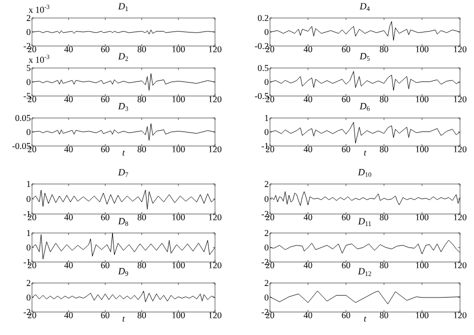  I want to click on y-tick-label: 0.5, so click(263, 68).